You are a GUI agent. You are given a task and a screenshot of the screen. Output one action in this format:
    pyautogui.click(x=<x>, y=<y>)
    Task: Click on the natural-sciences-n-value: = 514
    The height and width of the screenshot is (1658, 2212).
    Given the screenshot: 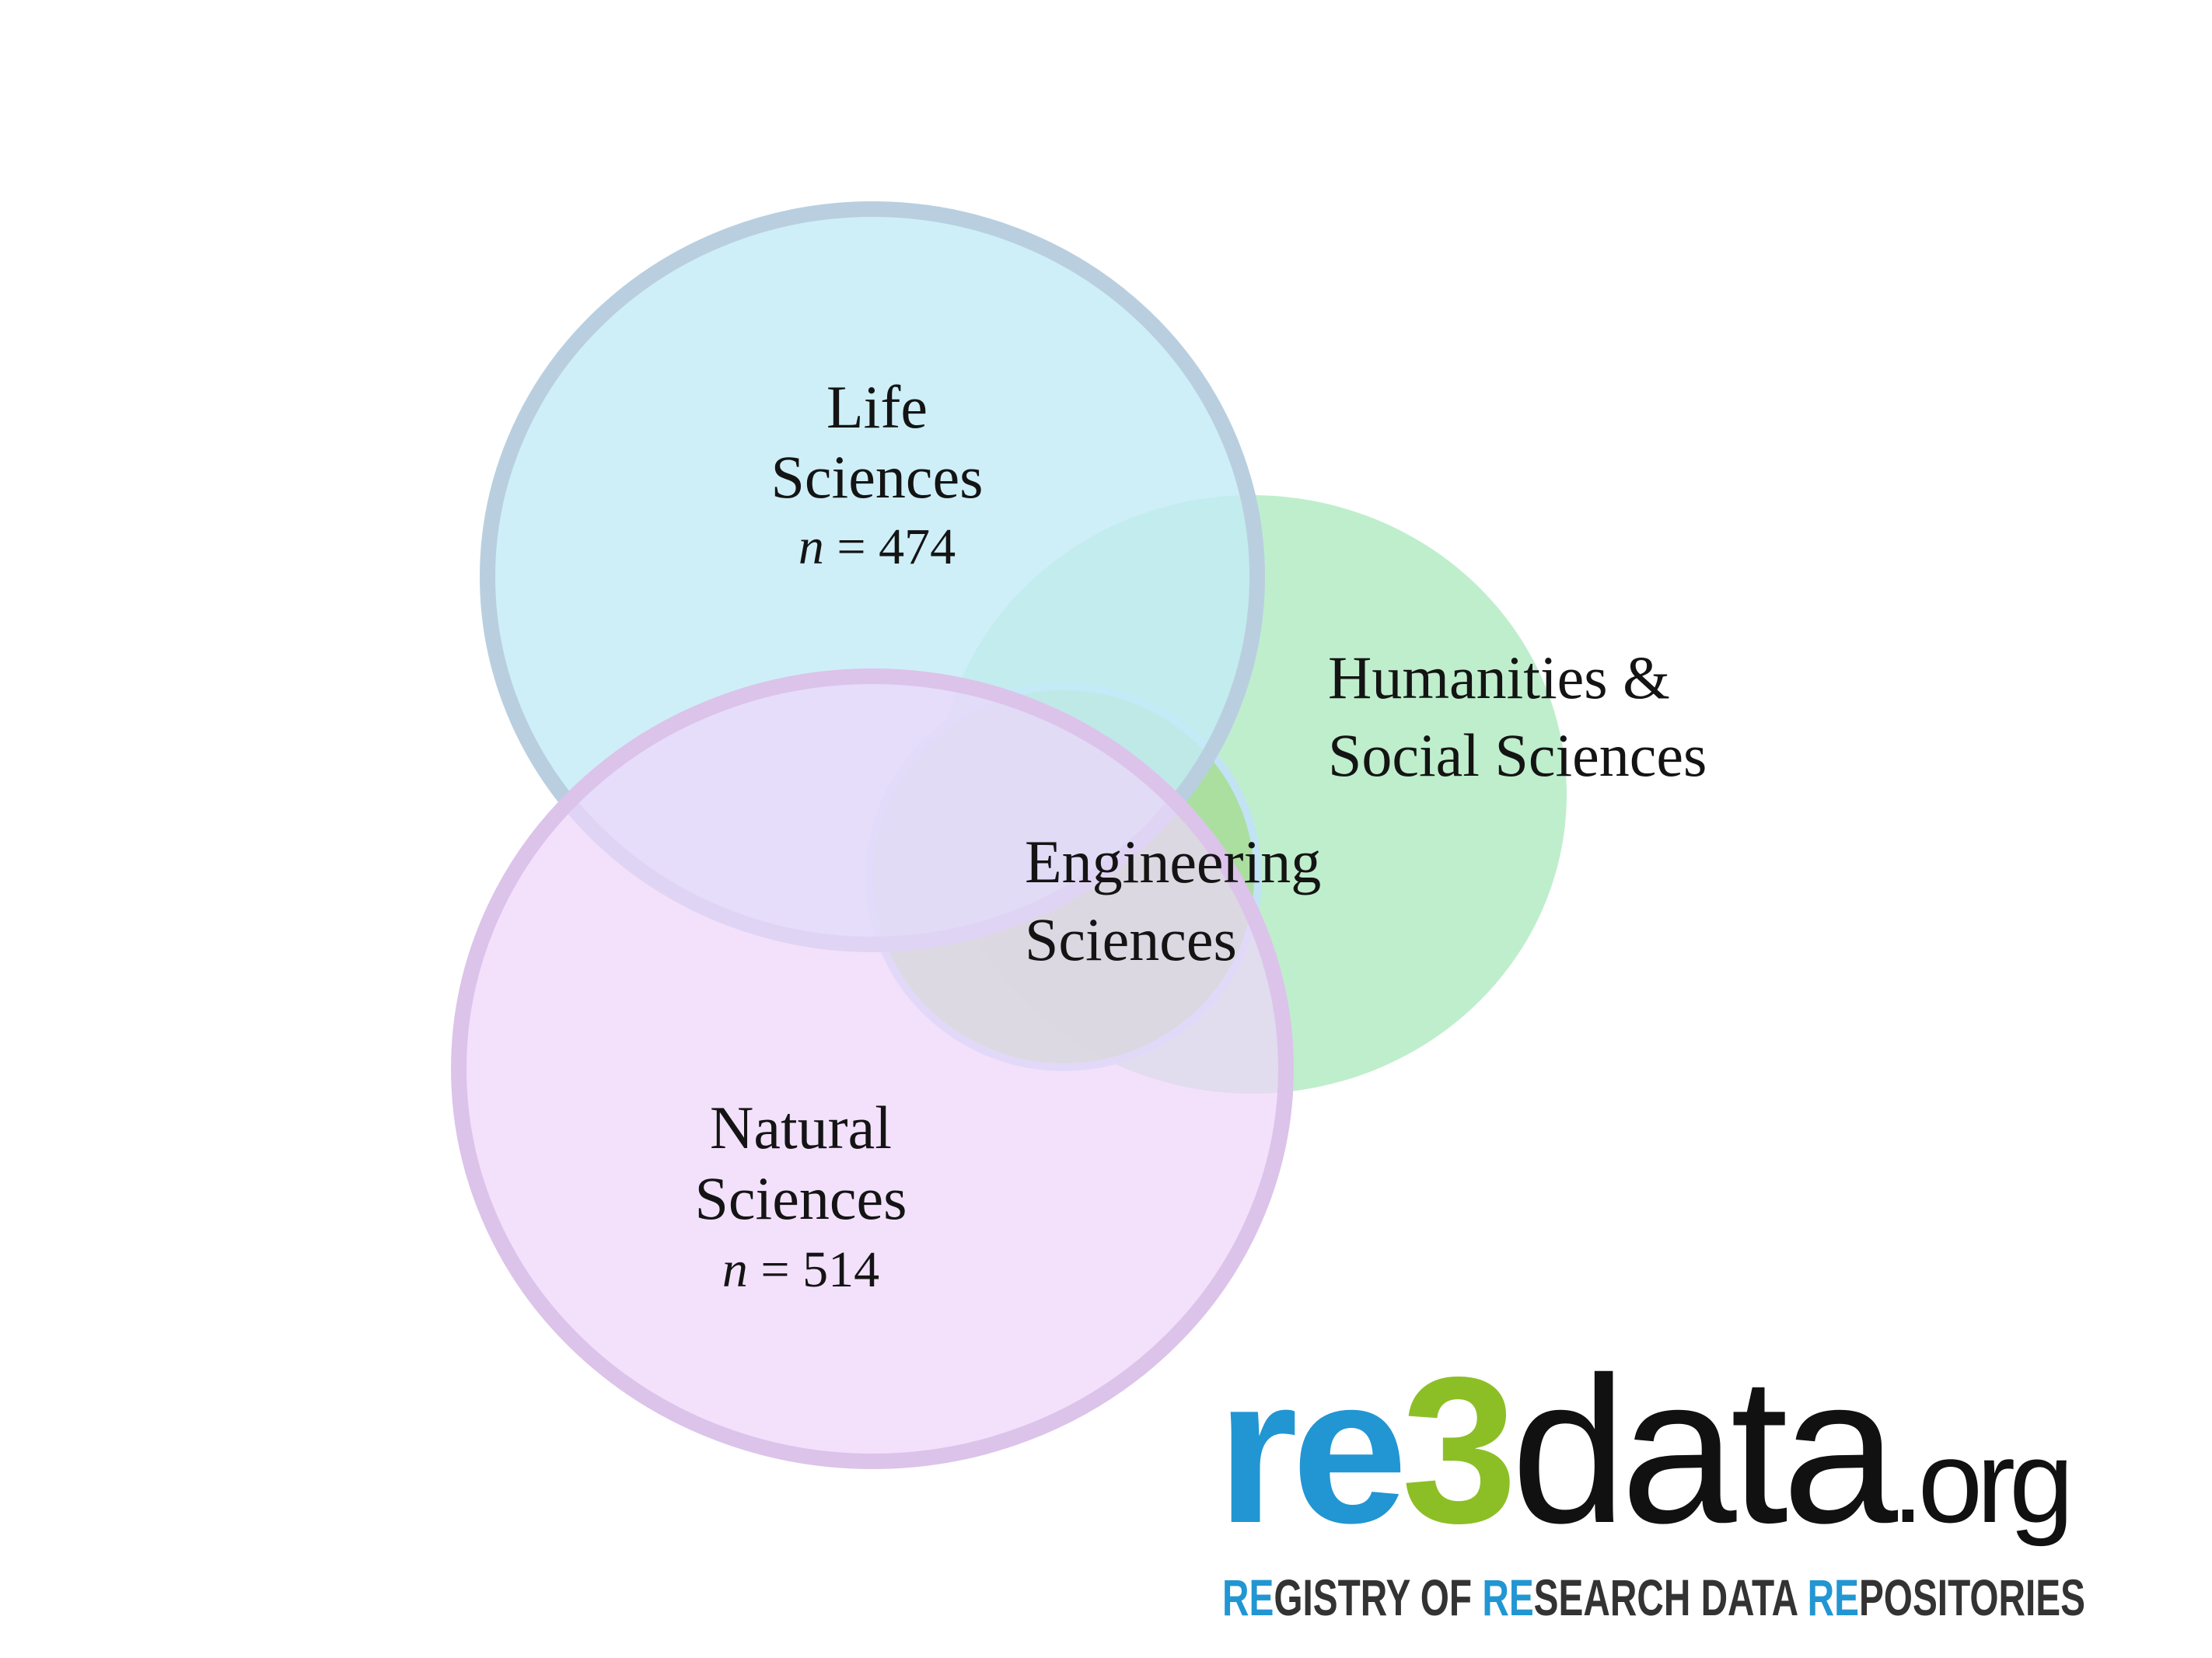 What is the action you would take?
    pyautogui.click(x=813, y=1269)
    